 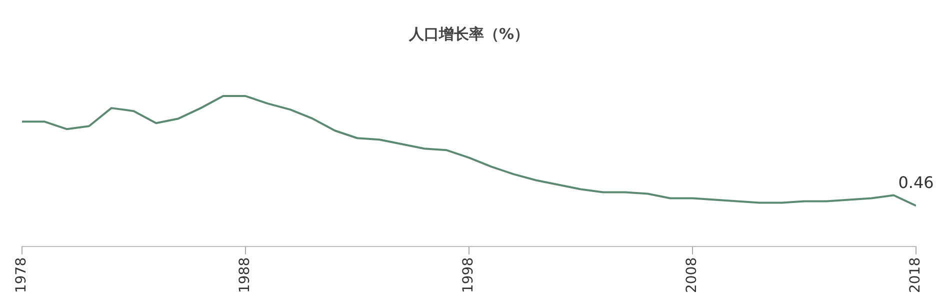 What do you see at coordinates (22, 275) in the screenshot?
I see `x-tick-label: 1978` at bounding box center [22, 275].